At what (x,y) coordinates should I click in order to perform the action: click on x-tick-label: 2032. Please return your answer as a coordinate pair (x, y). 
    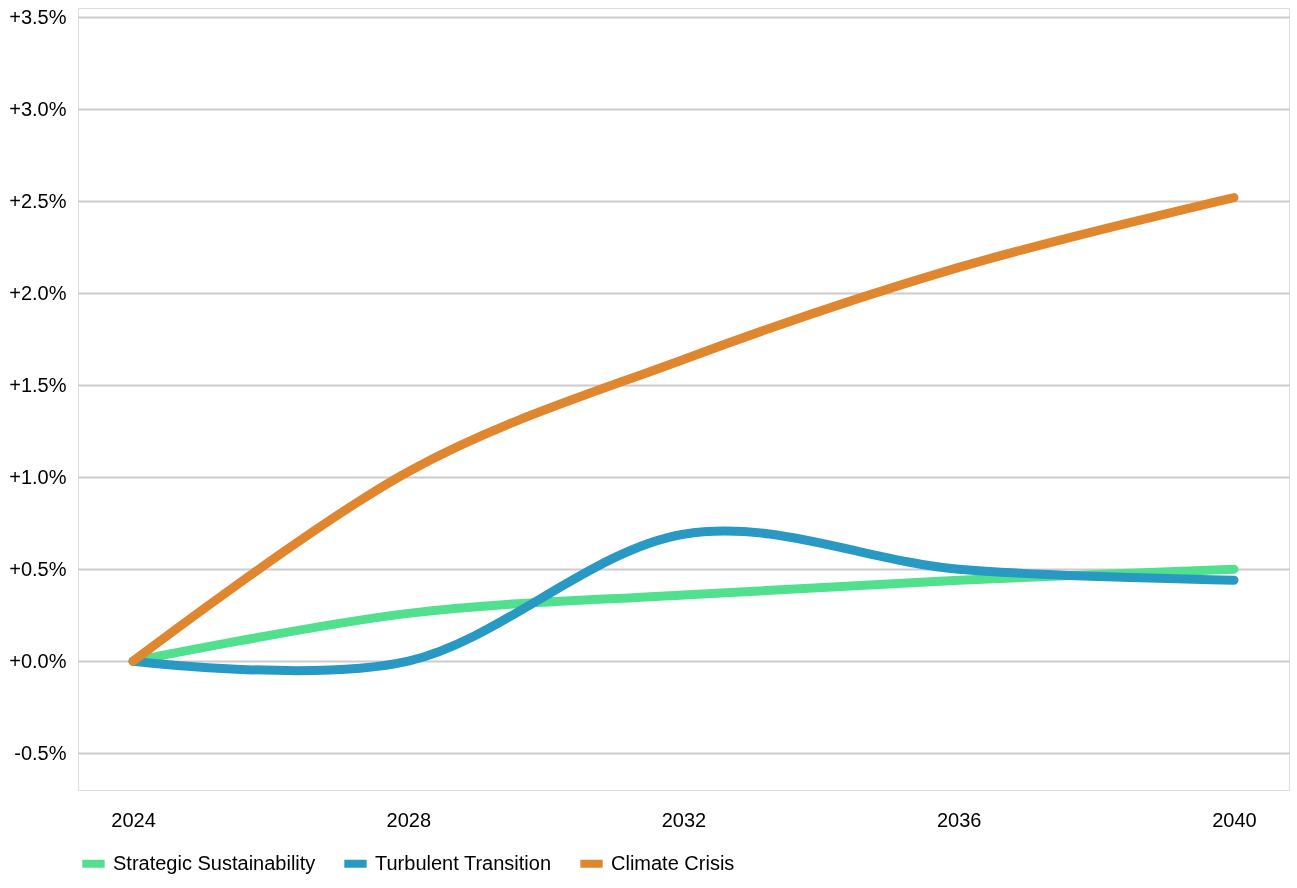
    Looking at the image, I should click on (684, 819).